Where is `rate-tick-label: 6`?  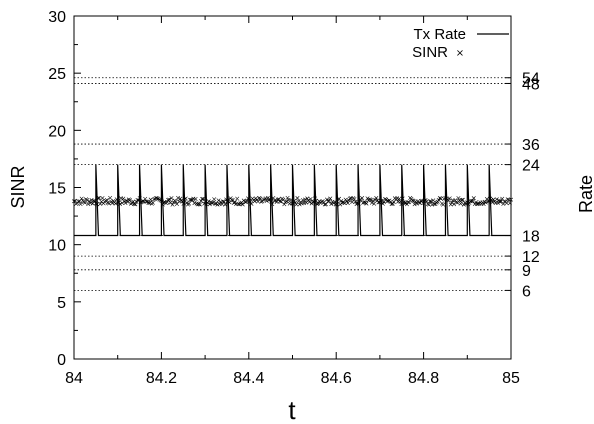
rate-tick-label: 6 is located at coordinates (526, 291).